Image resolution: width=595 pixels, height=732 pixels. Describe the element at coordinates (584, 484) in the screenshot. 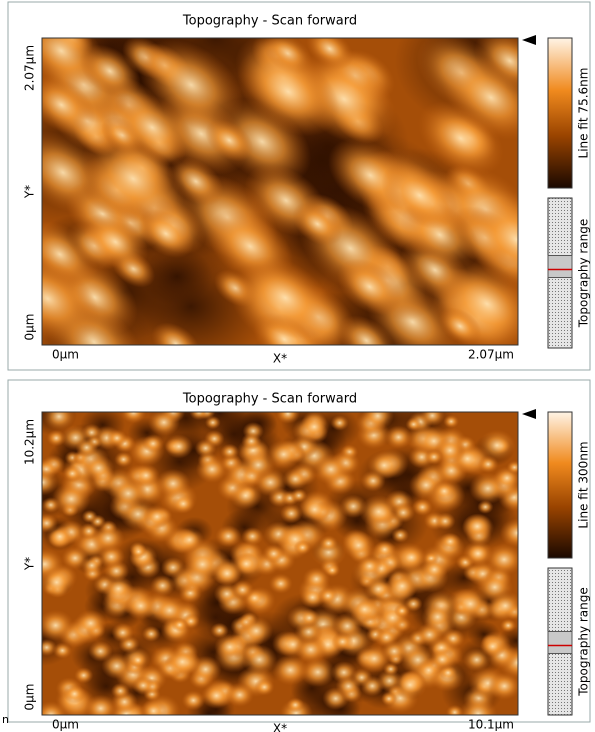

I see `colorbar-label: Line fit 300nm` at that location.